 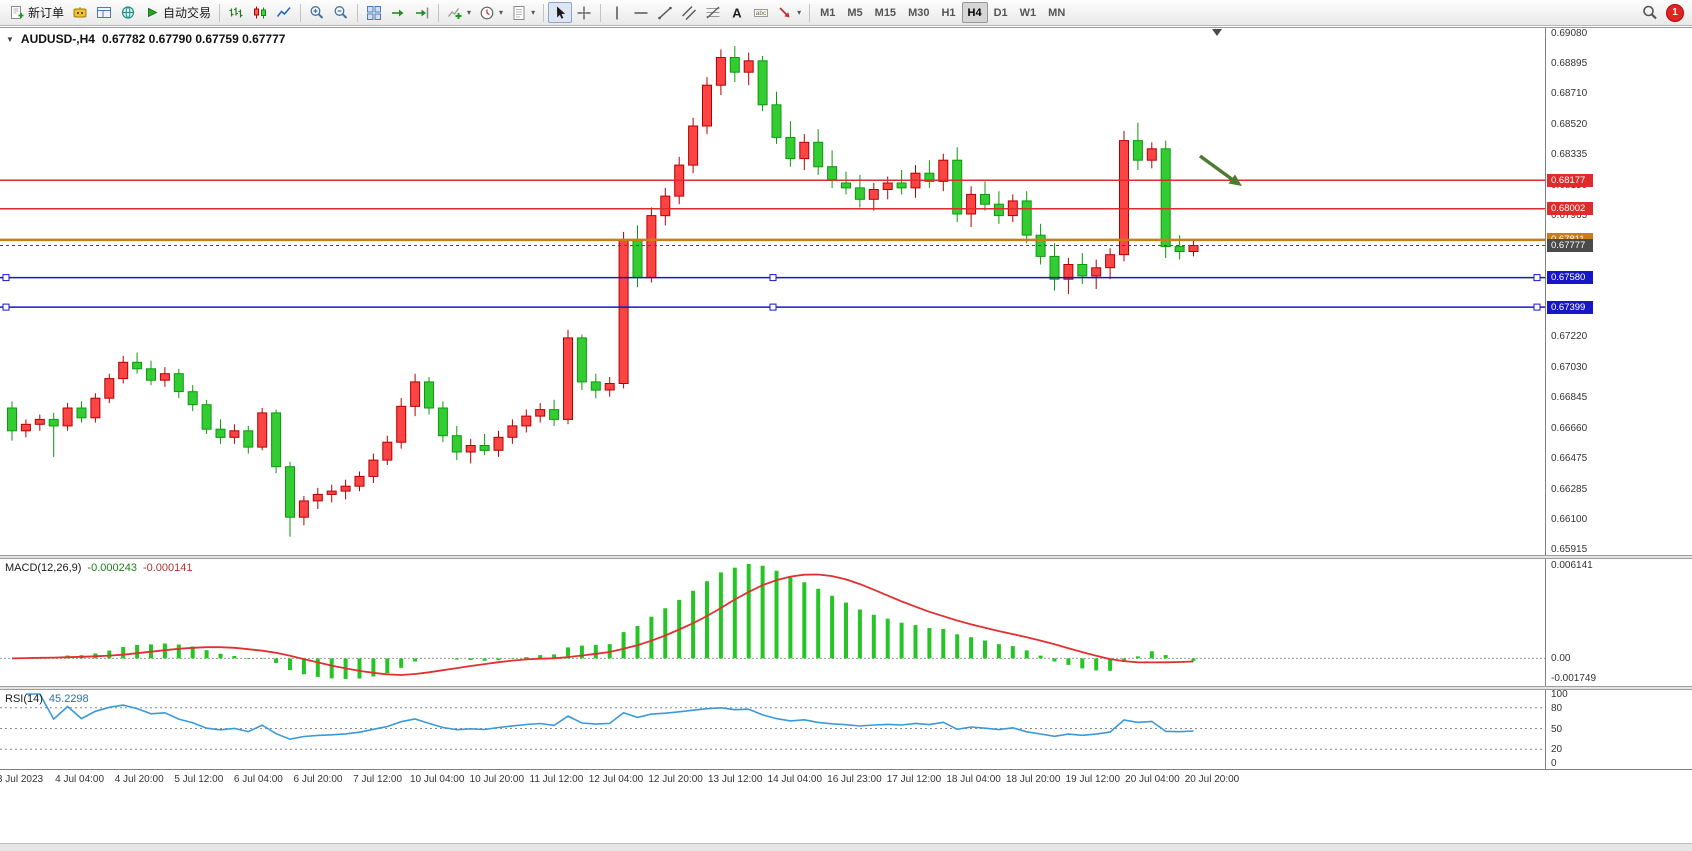 I want to click on vertical-line-button, so click(x=617, y=12).